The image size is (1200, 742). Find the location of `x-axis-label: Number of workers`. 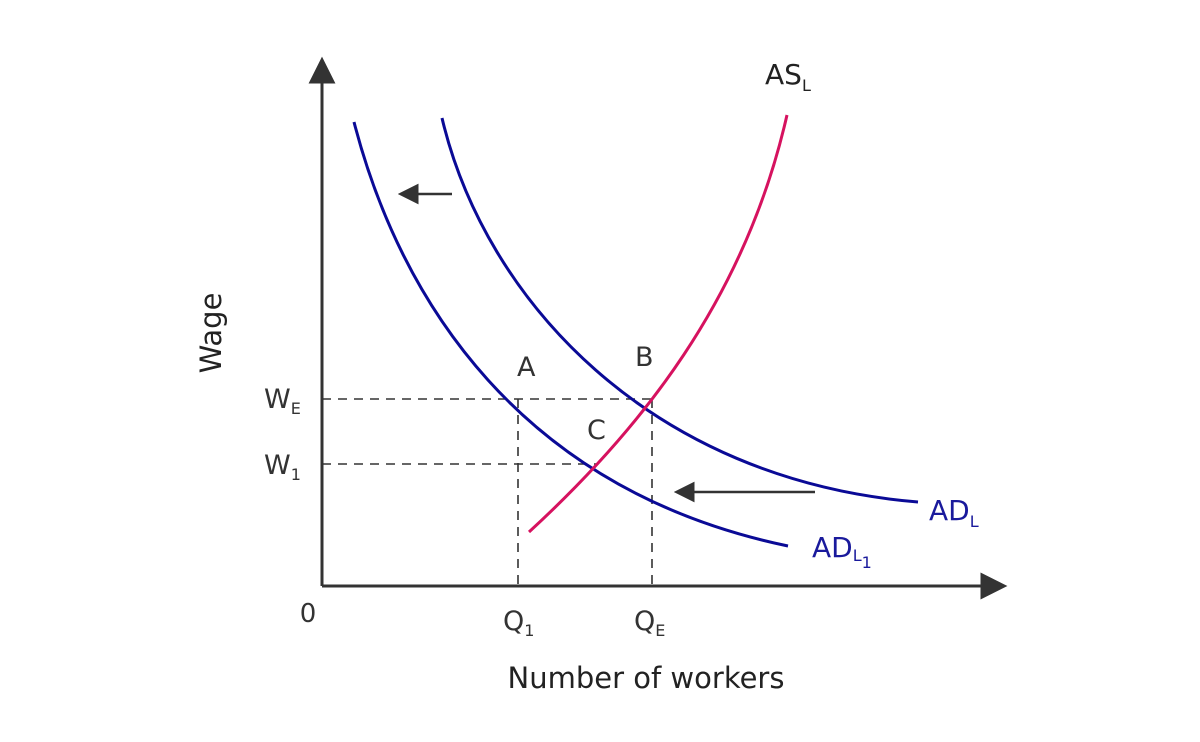

x-axis-label: Number of workers is located at coordinates (646, 678).